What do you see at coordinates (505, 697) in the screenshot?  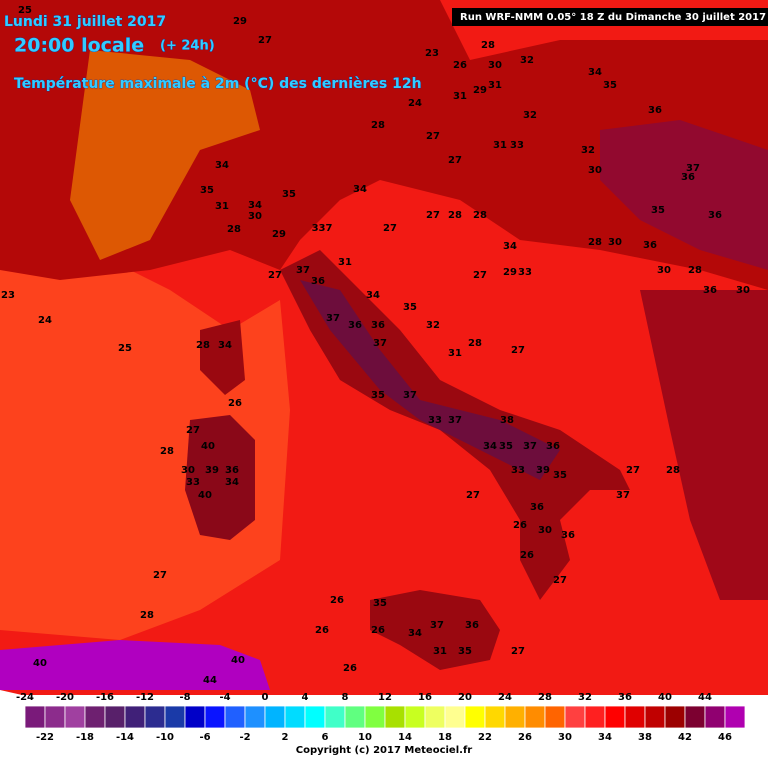 I see `colorbar-label: 24` at bounding box center [505, 697].